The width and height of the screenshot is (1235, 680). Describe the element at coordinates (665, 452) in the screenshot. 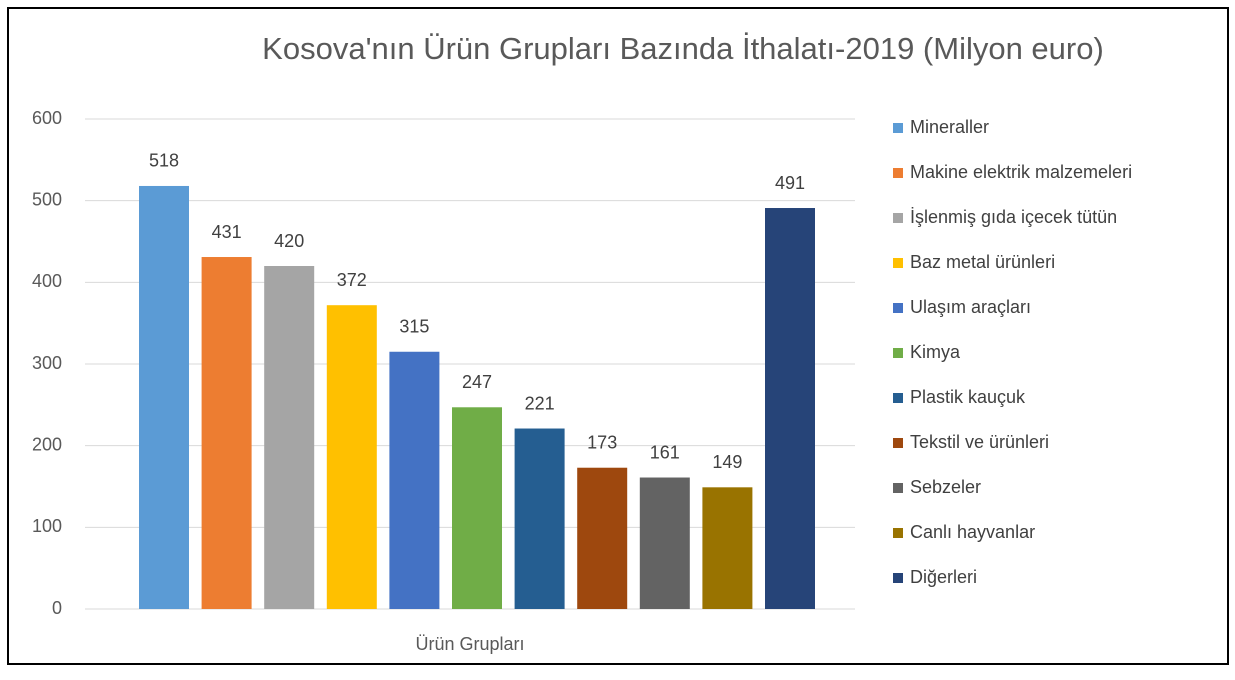

I see `data-label: 161` at that location.